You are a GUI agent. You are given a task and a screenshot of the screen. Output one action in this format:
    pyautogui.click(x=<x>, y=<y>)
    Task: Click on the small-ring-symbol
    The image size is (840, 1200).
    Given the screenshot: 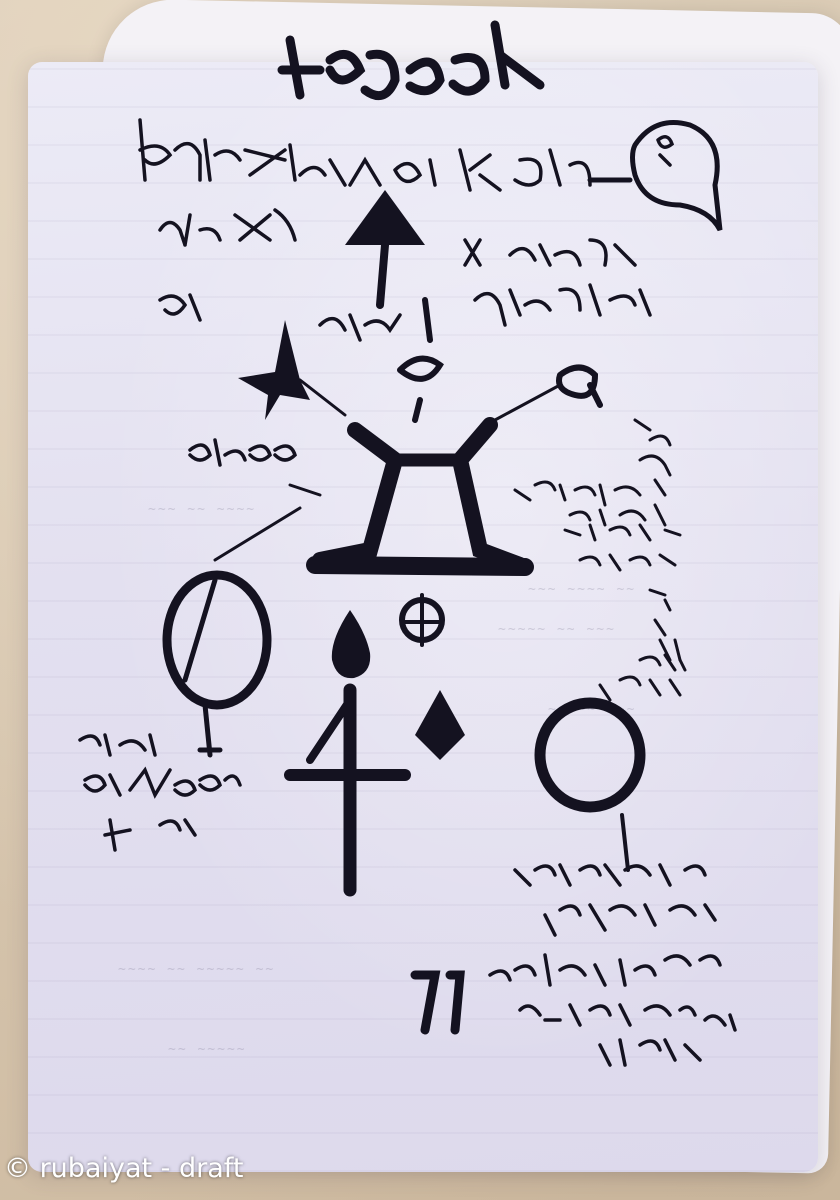 What is the action you would take?
    pyautogui.click(x=422, y=620)
    